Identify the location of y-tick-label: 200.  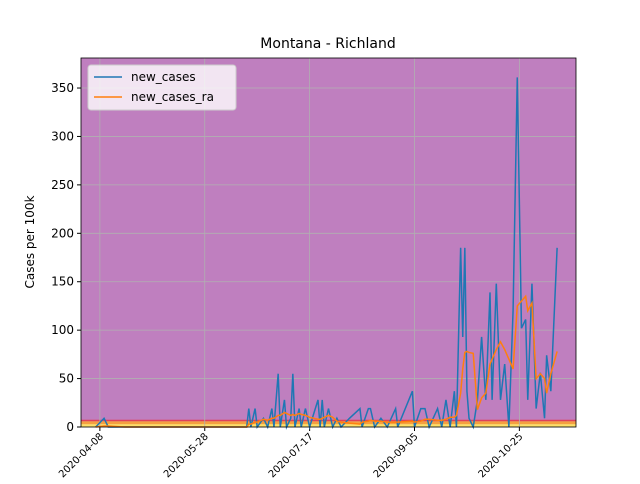
(62, 233).